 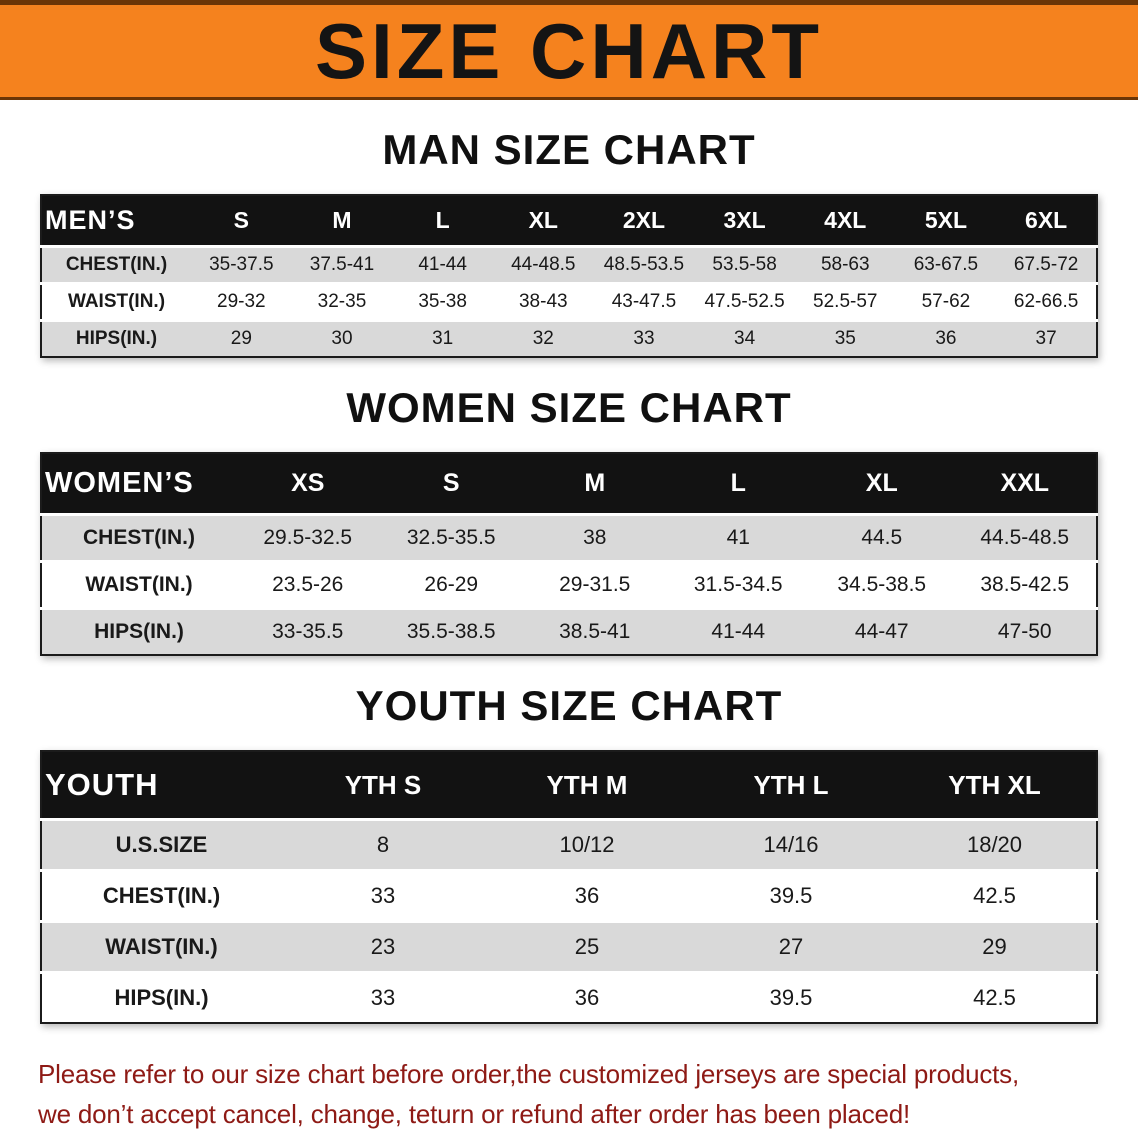 What do you see at coordinates (1046, 221) in the screenshot?
I see `size-column-header: 6XL` at bounding box center [1046, 221].